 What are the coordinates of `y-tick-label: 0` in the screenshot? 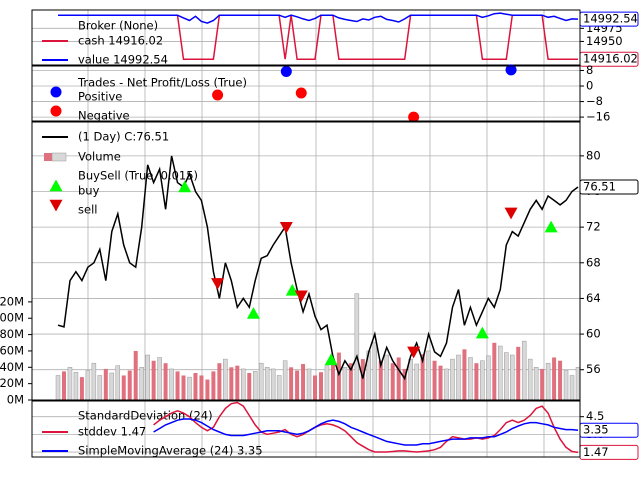 It's located at (589, 86).